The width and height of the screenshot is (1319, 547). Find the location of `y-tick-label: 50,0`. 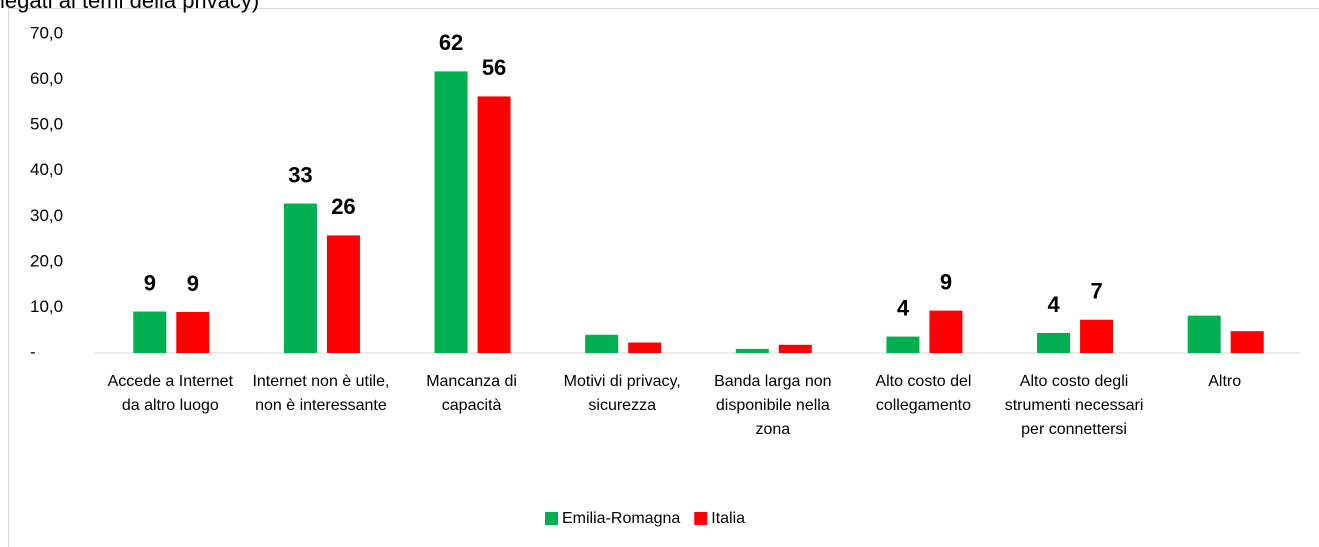

y-tick-label: 50,0 is located at coordinates (46, 124).